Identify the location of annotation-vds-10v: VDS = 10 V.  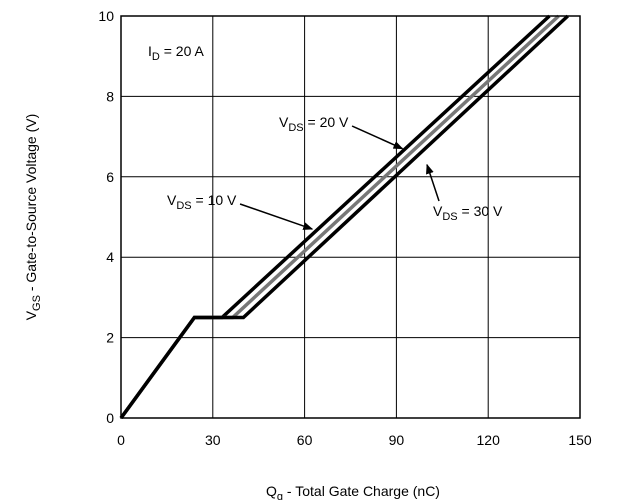
(202, 202).